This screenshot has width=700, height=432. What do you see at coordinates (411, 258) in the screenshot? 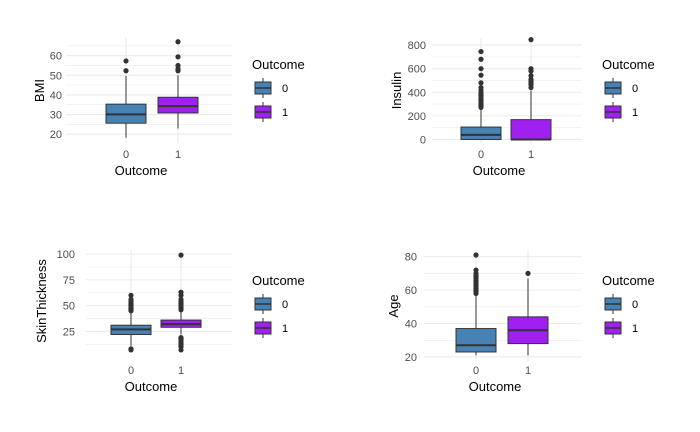
I see `y-tick-label: 80` at bounding box center [411, 258].